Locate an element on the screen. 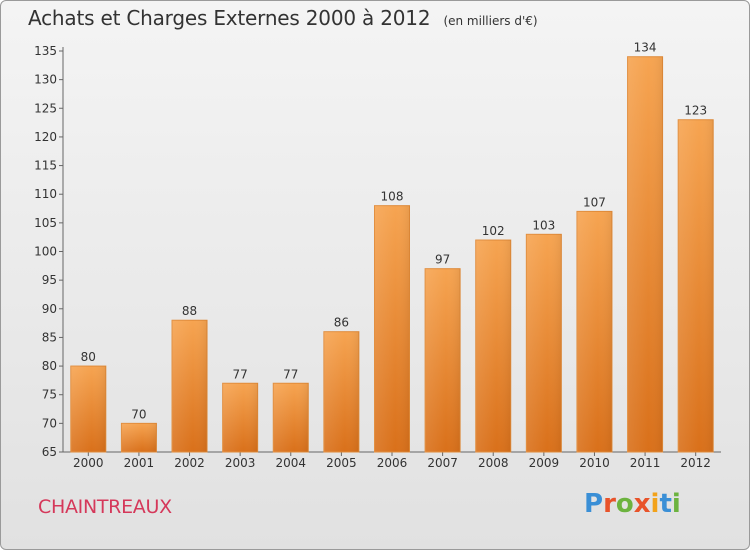 This screenshot has width=750, height=550. bar-shine-2011 is located at coordinates (645, 254).